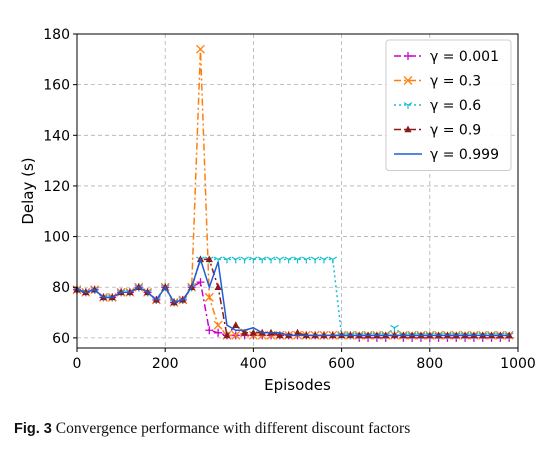  What do you see at coordinates (77, 364) in the screenshot?
I see `x-tick-label: 0` at bounding box center [77, 364].